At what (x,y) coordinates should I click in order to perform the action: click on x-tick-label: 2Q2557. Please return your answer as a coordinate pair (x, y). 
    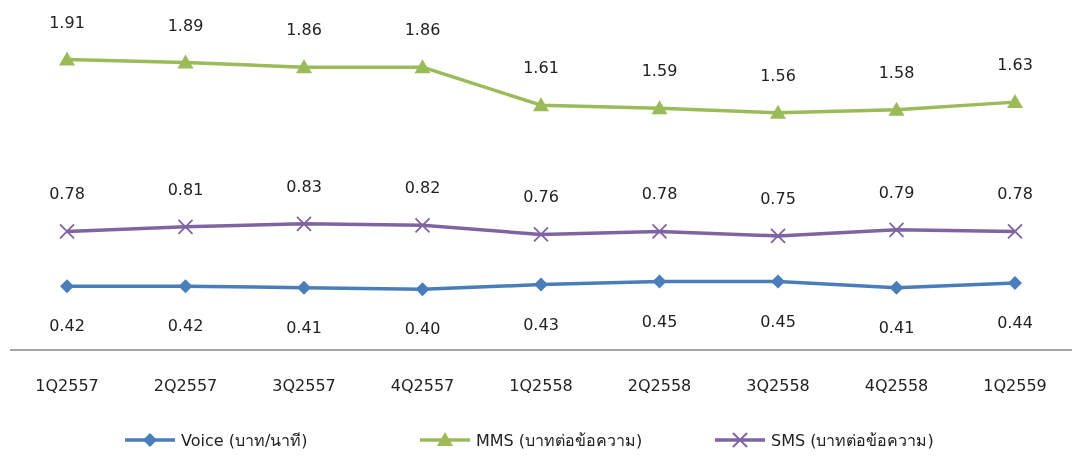
    Looking at the image, I should click on (185, 385).